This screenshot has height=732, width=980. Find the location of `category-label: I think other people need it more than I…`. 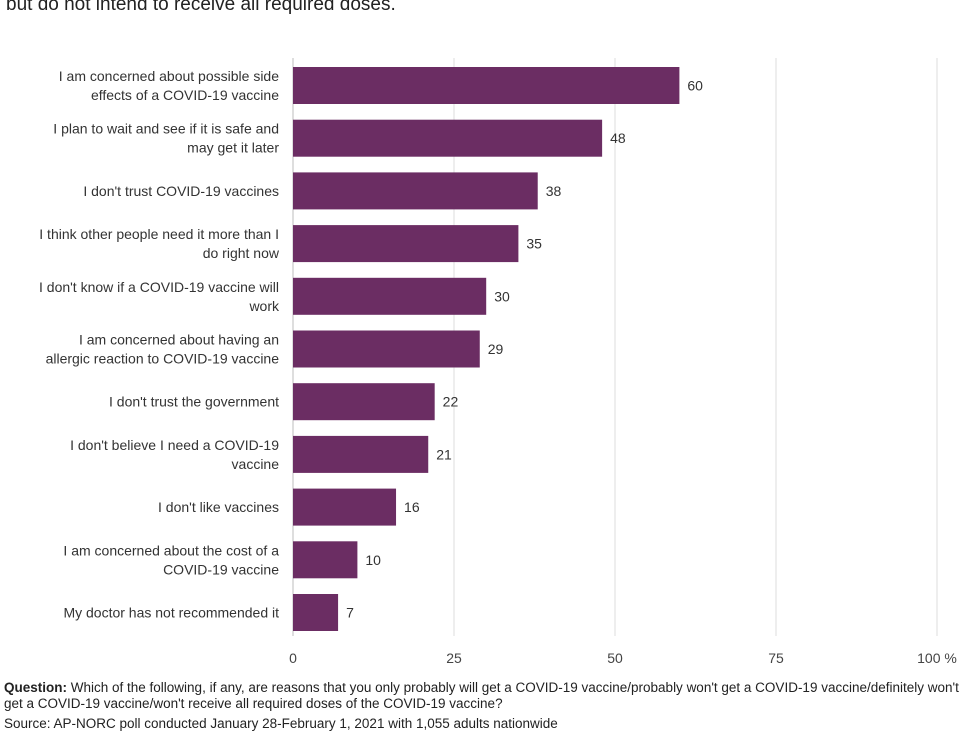

category-label: I think other people need it more than I… is located at coordinates (159, 243).